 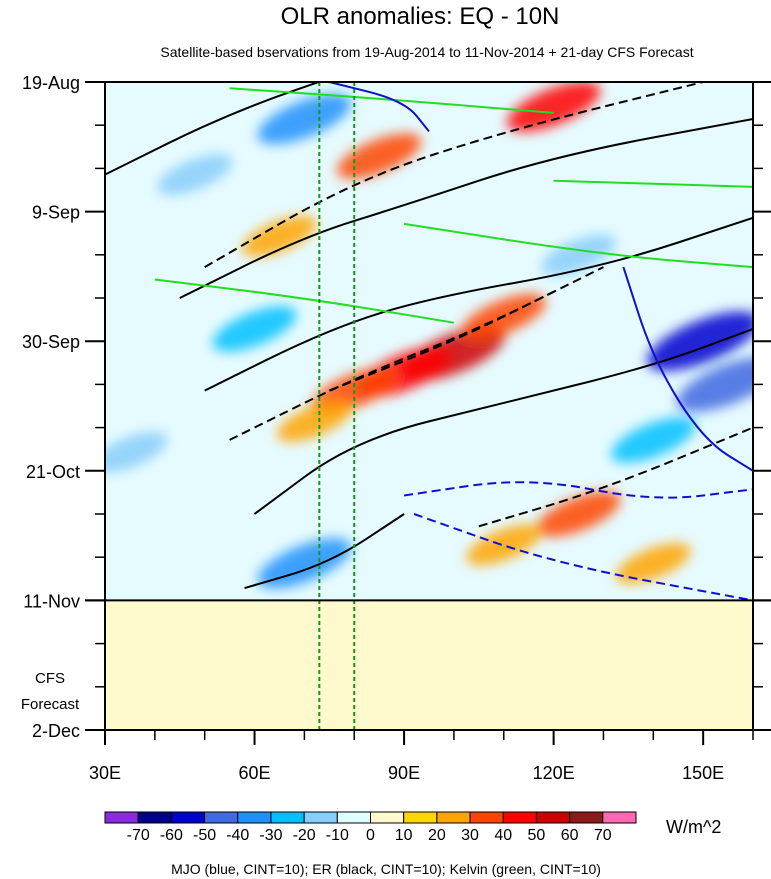 I want to click on colorbar-label: 70, so click(x=603, y=835).